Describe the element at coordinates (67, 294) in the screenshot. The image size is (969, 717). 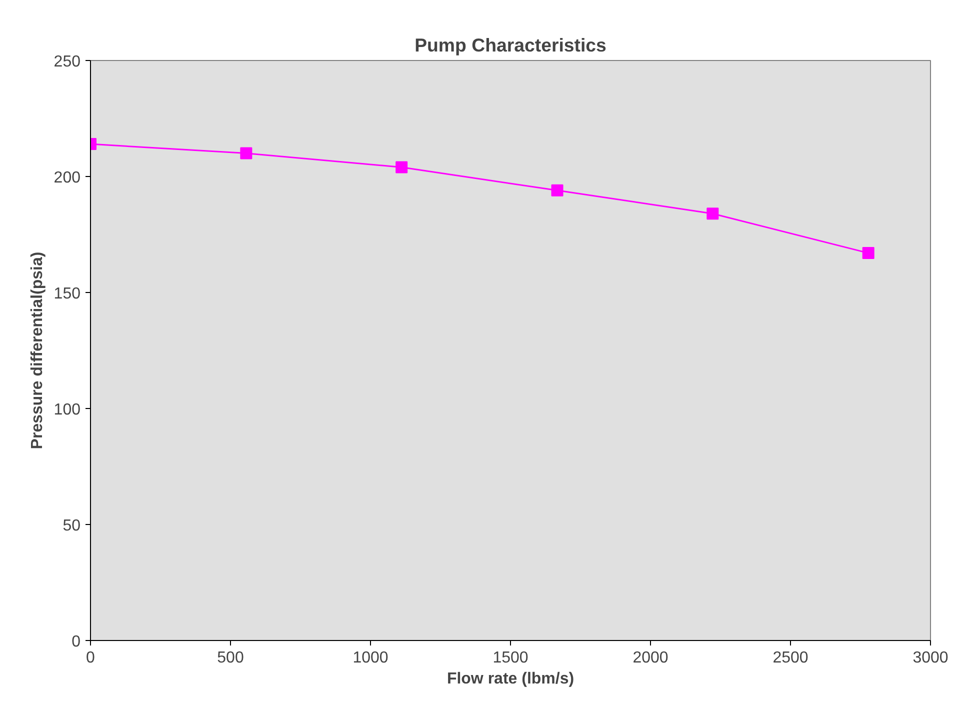
I see `y-tick-label: 150` at that location.